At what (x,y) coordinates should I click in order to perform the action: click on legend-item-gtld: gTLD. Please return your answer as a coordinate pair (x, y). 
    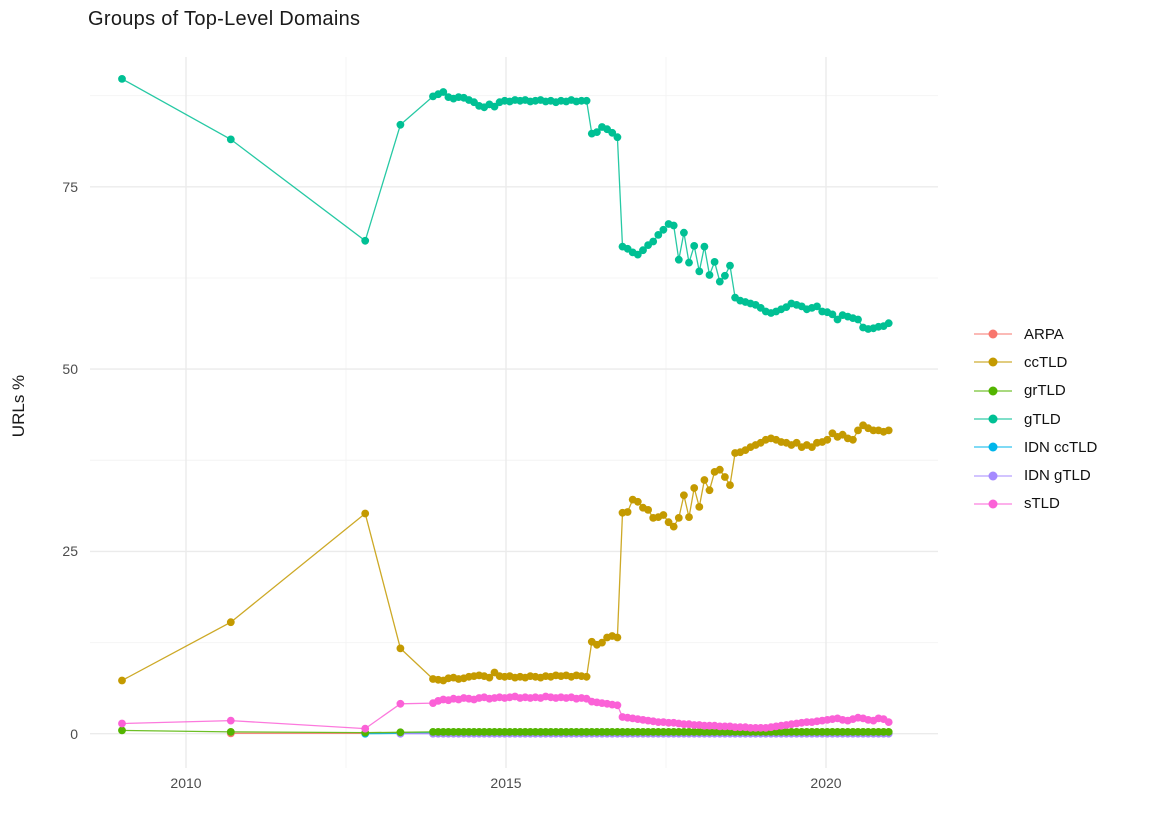
    Looking at the image, I should click on (1035, 419).